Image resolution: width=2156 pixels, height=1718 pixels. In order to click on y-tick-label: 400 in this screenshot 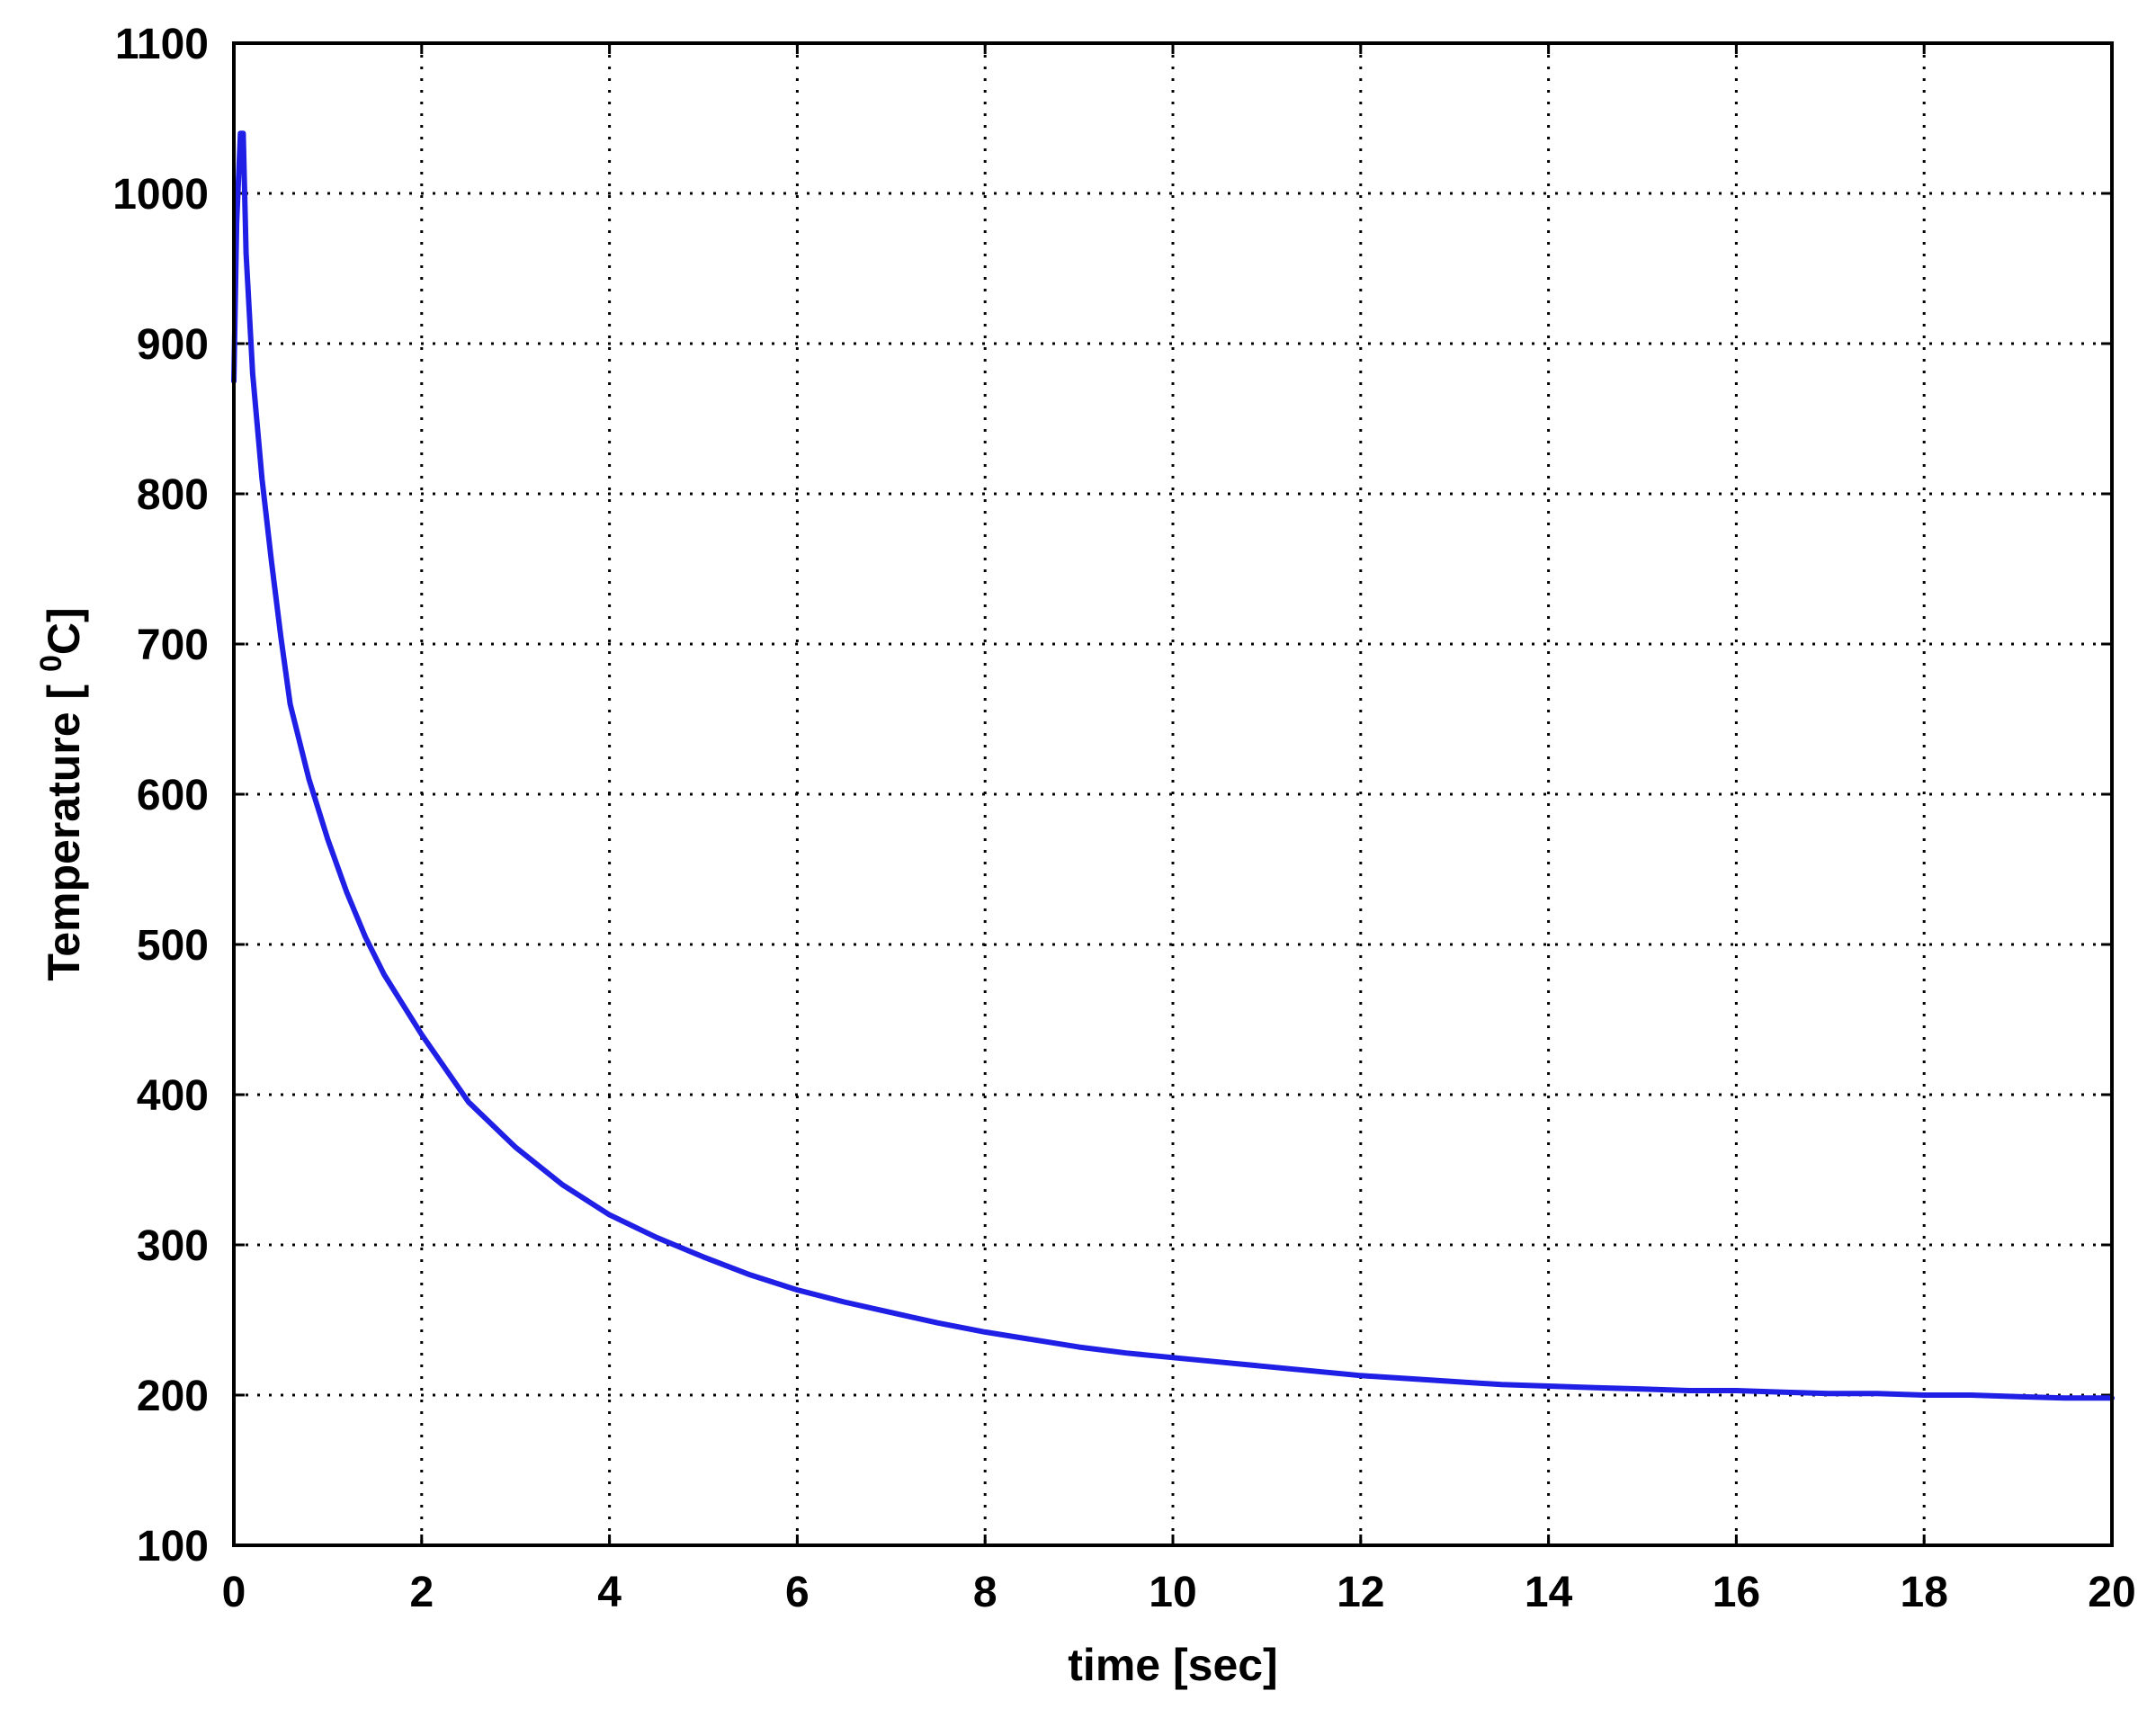, I will do `click(173, 1096)`.